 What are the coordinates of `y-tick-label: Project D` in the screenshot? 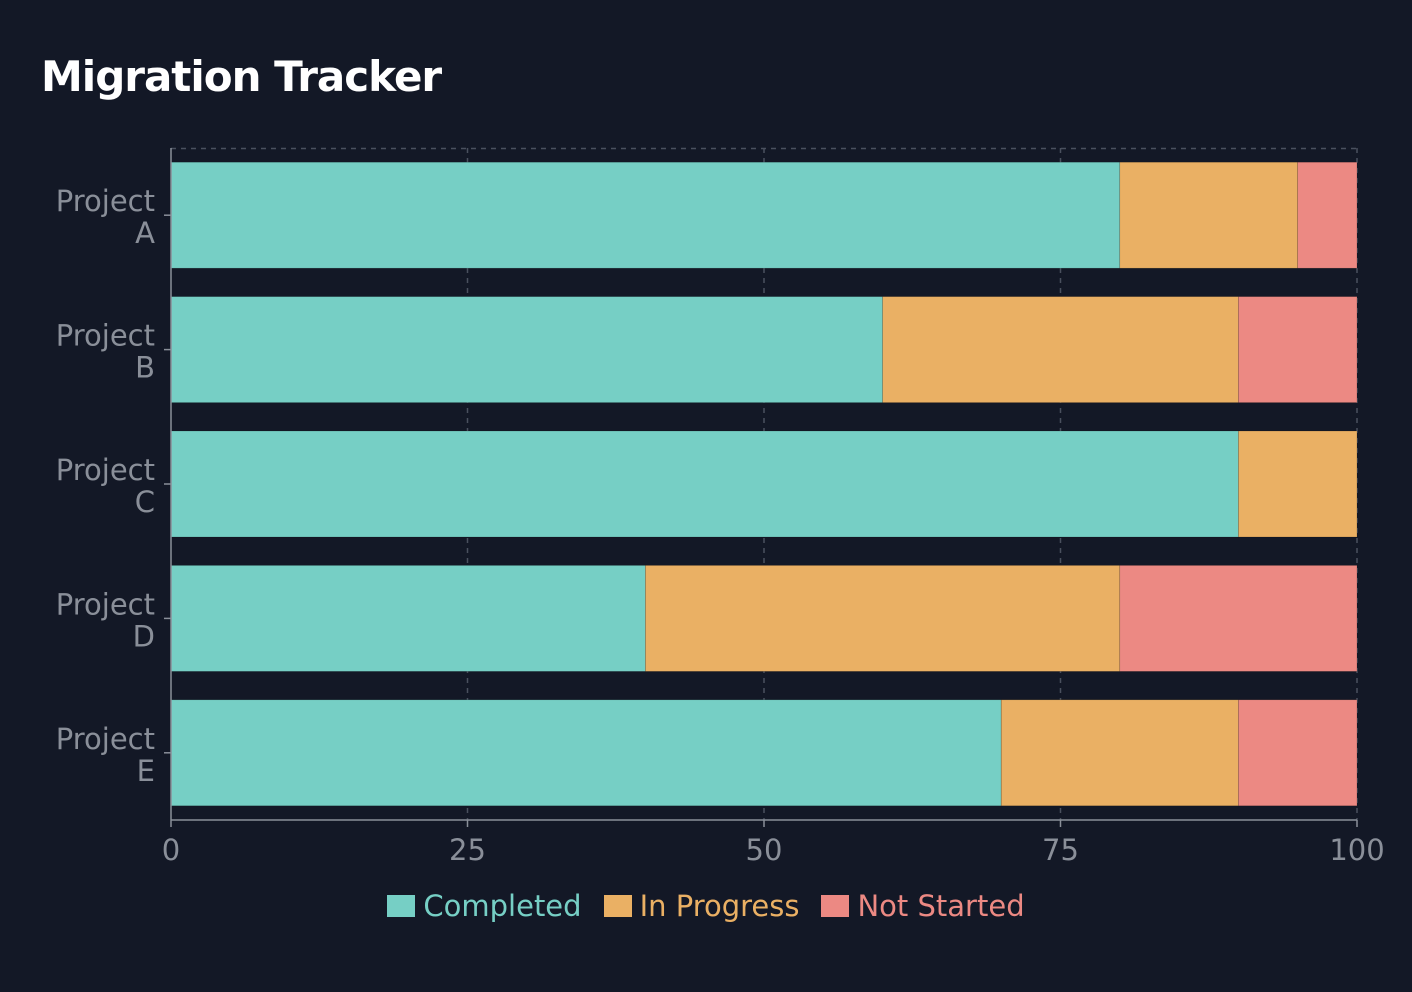 It's located at (105, 620).